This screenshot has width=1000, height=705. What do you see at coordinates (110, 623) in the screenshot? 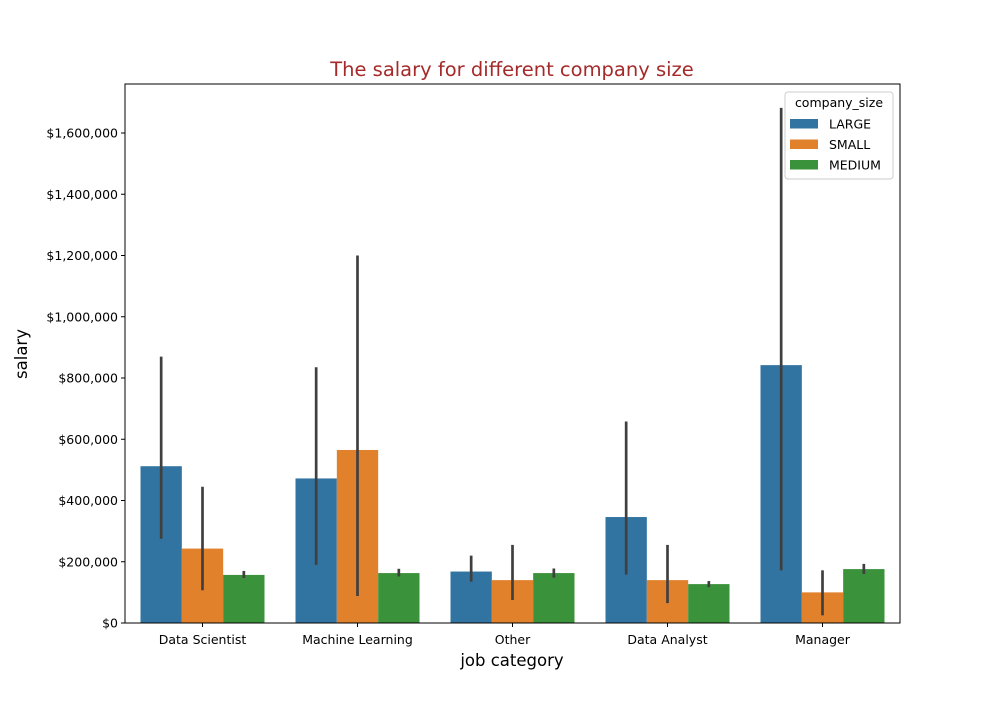
I see `y-tick-label: $0` at bounding box center [110, 623].